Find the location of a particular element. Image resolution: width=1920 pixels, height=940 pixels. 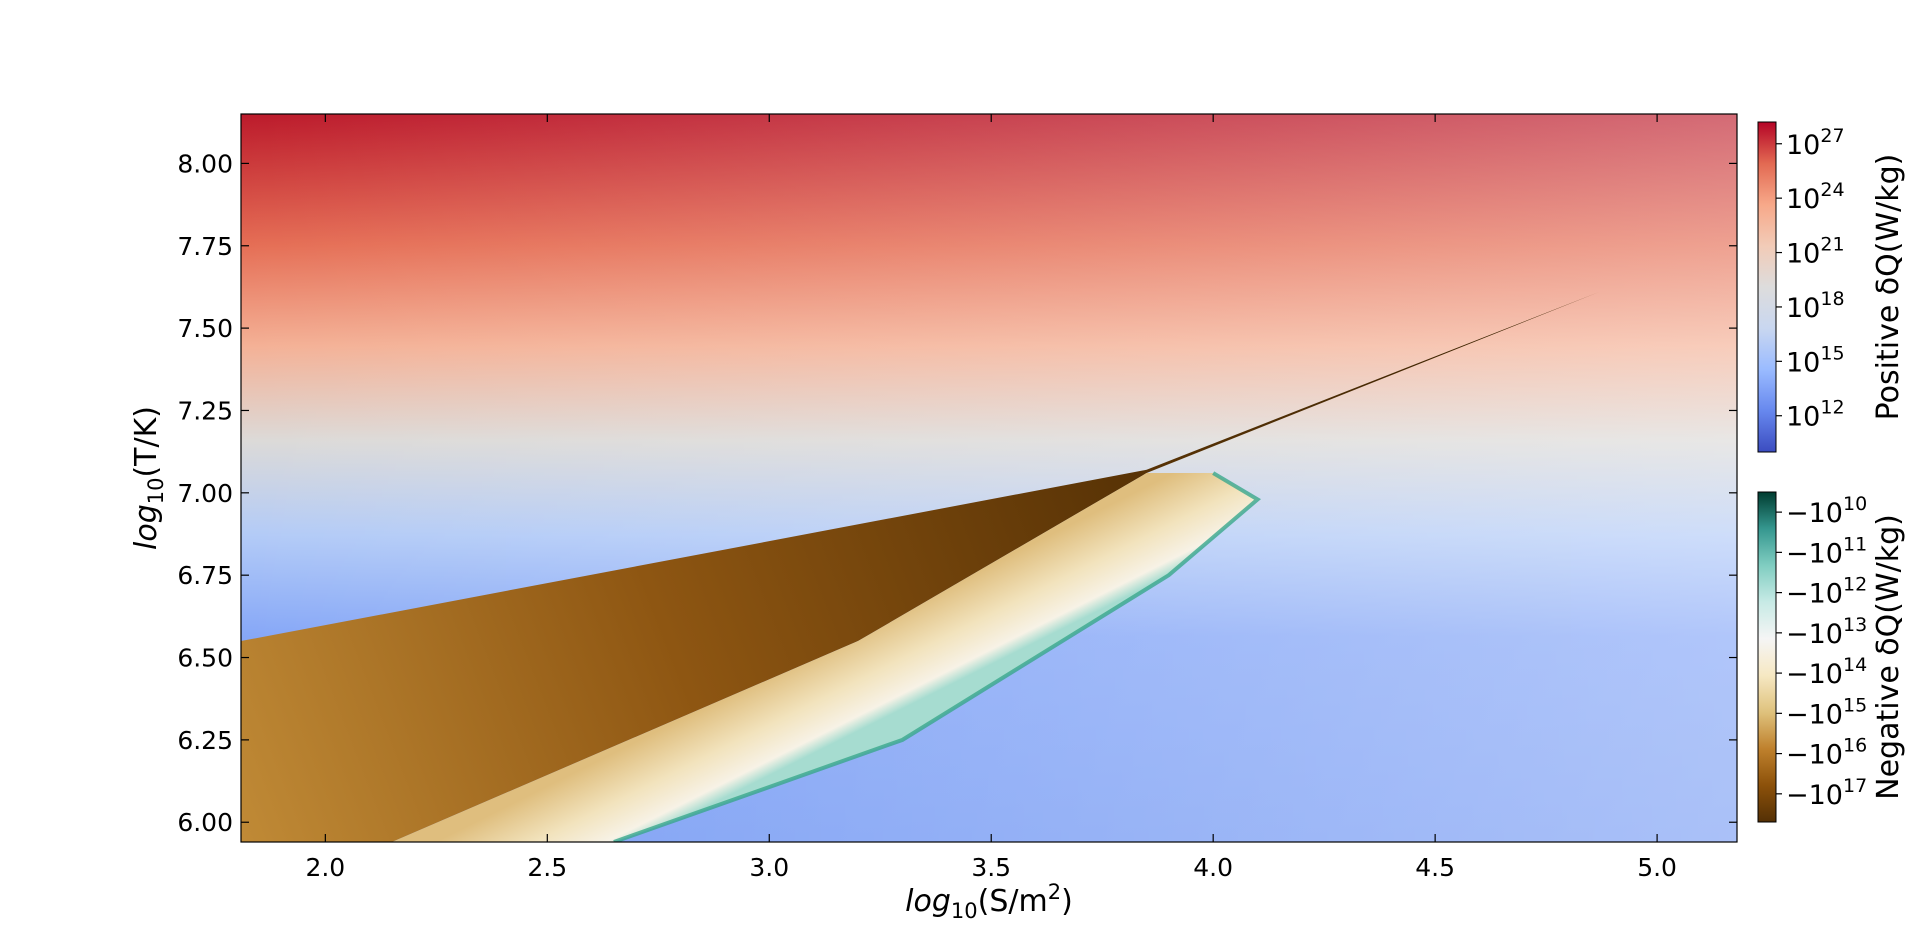

positive-colorbar-fill is located at coordinates (1767, 287).